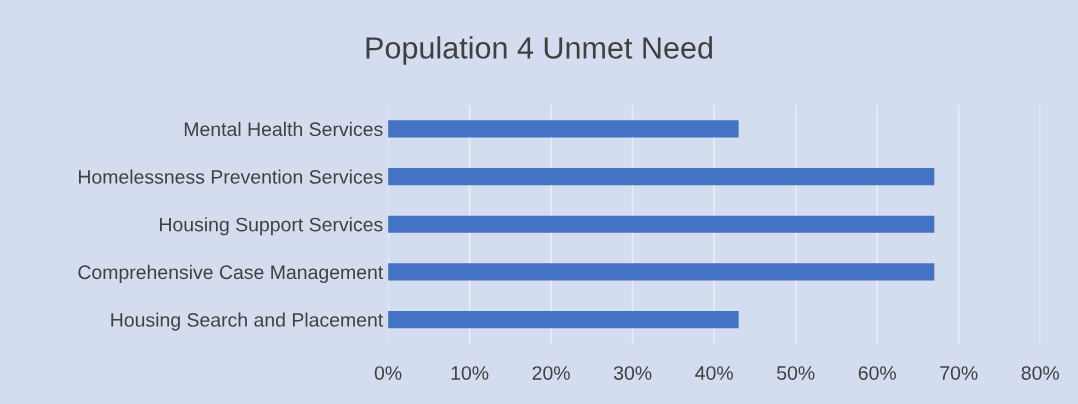 The height and width of the screenshot is (404, 1078). What do you see at coordinates (283, 129) in the screenshot?
I see `y-tick-label: Mental Health Services` at bounding box center [283, 129].